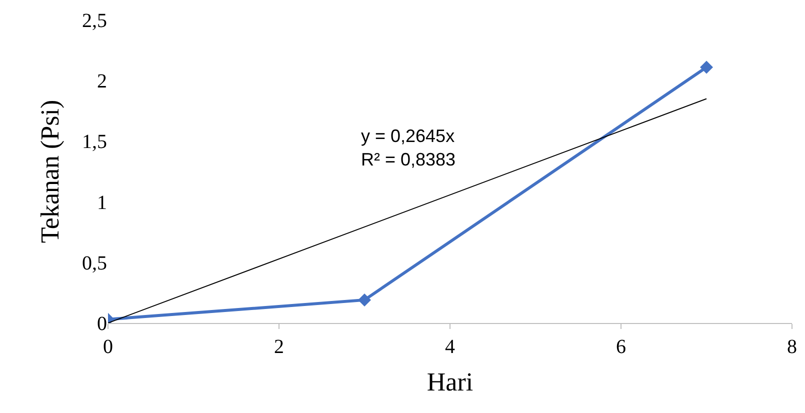  Describe the element at coordinates (49, 172) in the screenshot. I see `y-axis-title: Tekanan (Psi)` at that location.